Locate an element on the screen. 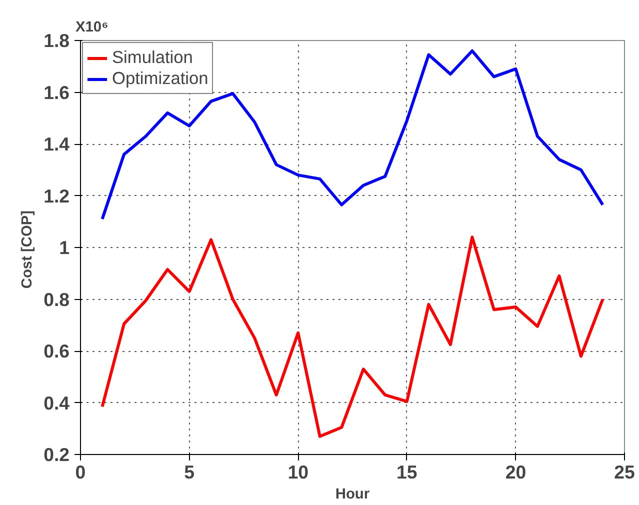 This screenshot has width=639, height=505. x-tick-label: 15 is located at coordinates (407, 472).